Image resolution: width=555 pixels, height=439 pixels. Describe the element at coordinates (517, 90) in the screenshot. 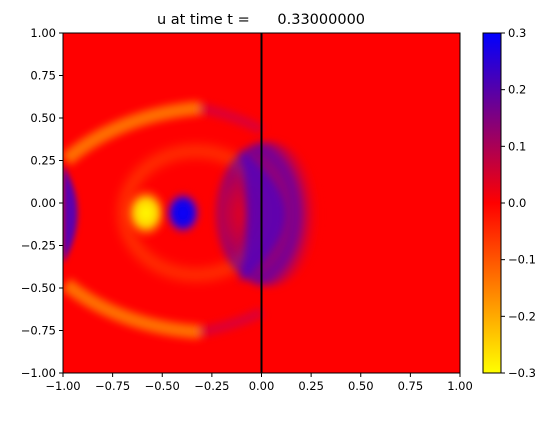

I see `colorbar-tick-label: 0.2` at that location.